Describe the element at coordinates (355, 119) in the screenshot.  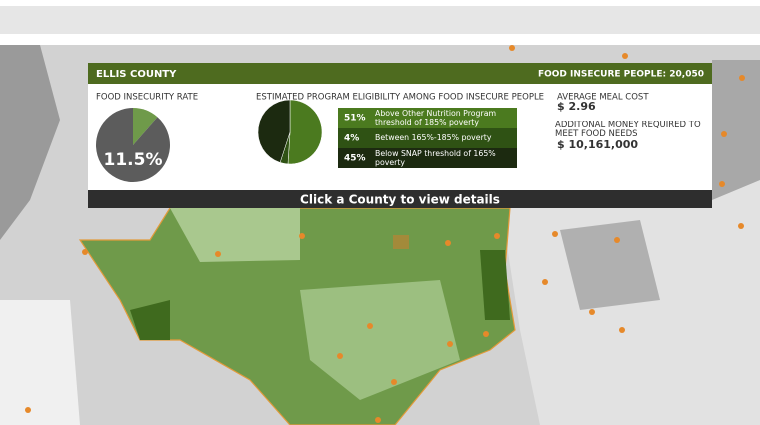
I see `row-percent: 51%` at that location.